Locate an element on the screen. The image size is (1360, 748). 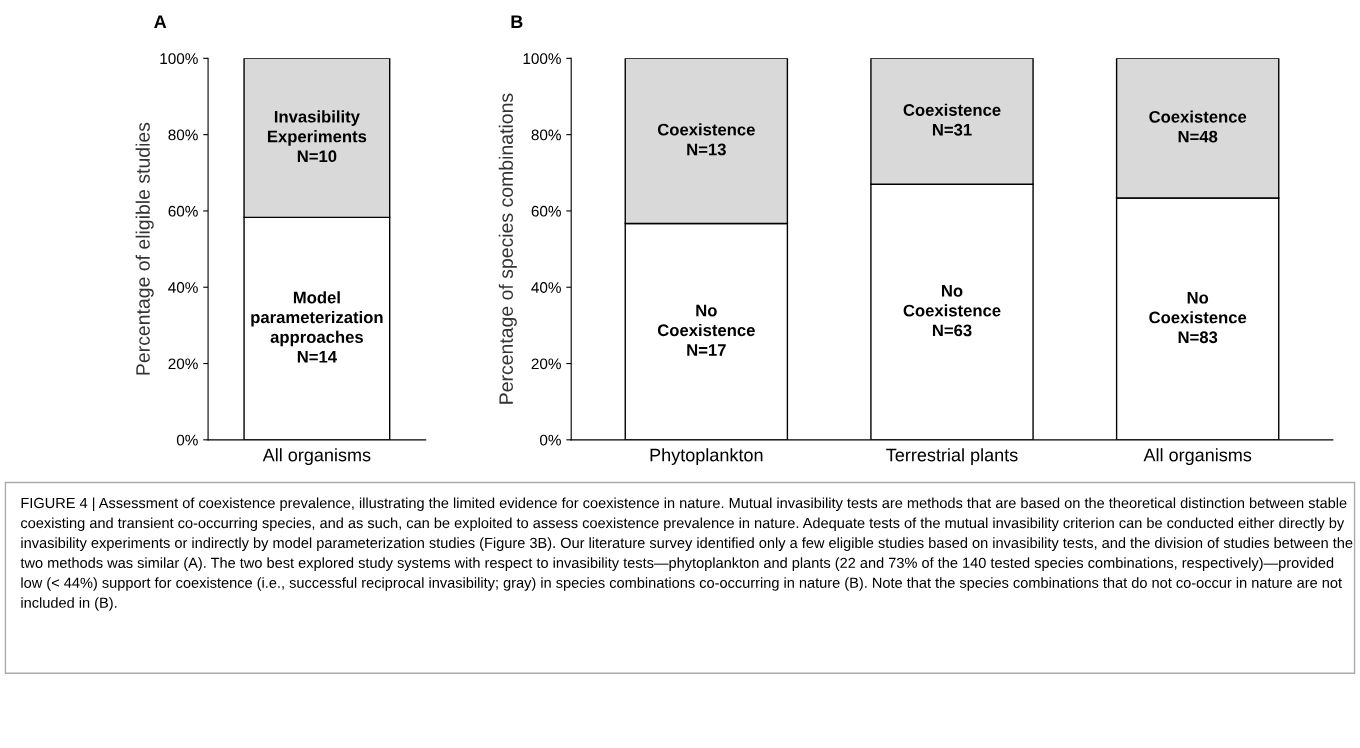
chart-title: B is located at coordinates (517, 21).